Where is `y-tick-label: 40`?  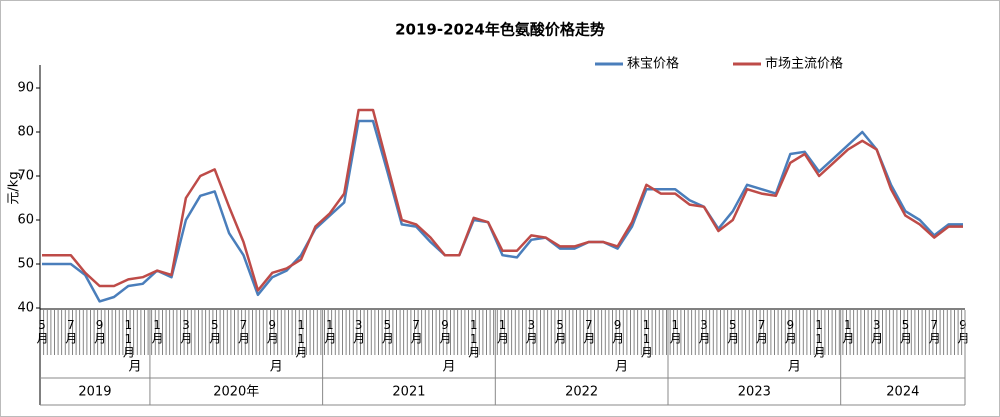 y-tick-label: 40 is located at coordinates (25, 308).